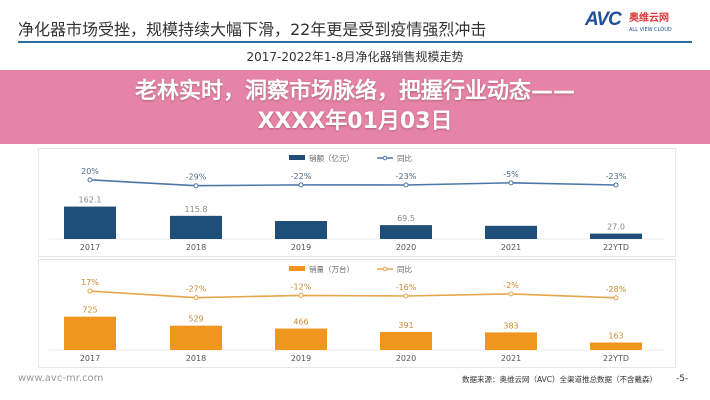  Describe the element at coordinates (90, 282) in the screenshot. I see `line-label: 17%` at that location.